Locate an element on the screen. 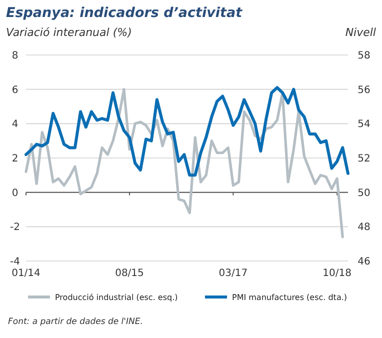  y-tick-label: 0 is located at coordinates (15, 193).